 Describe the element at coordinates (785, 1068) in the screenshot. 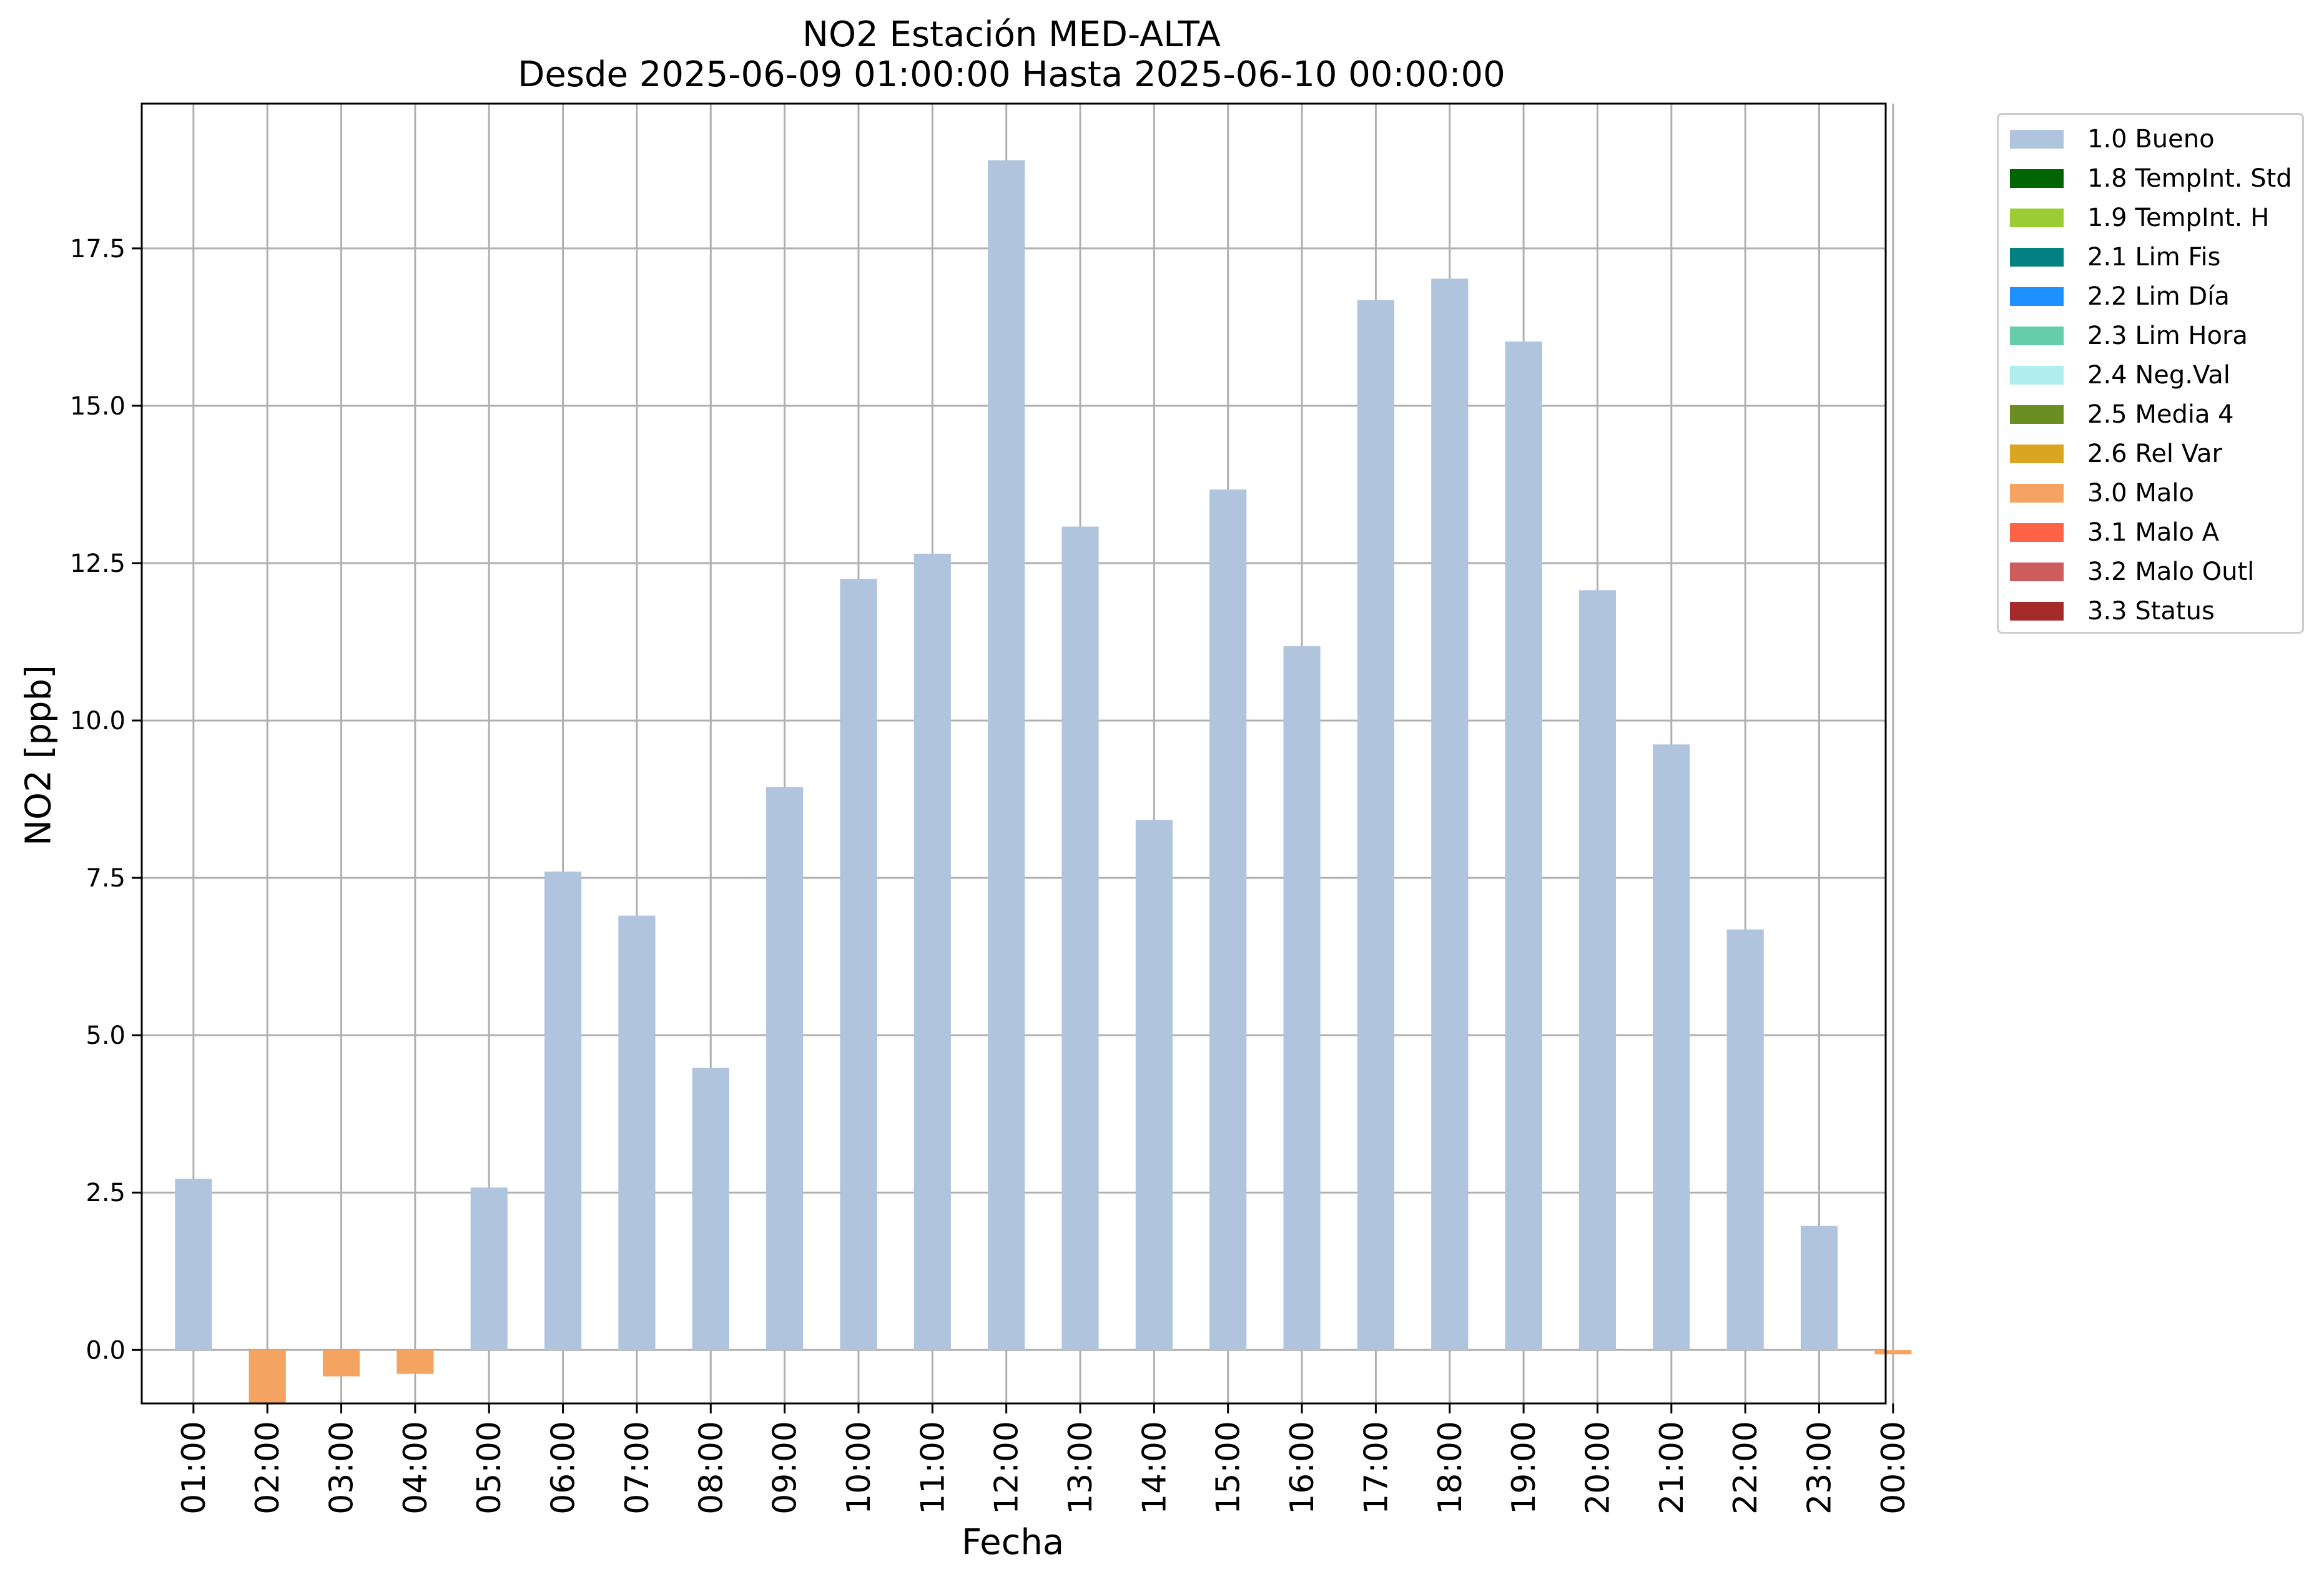

I see `bar-09:00` at that location.